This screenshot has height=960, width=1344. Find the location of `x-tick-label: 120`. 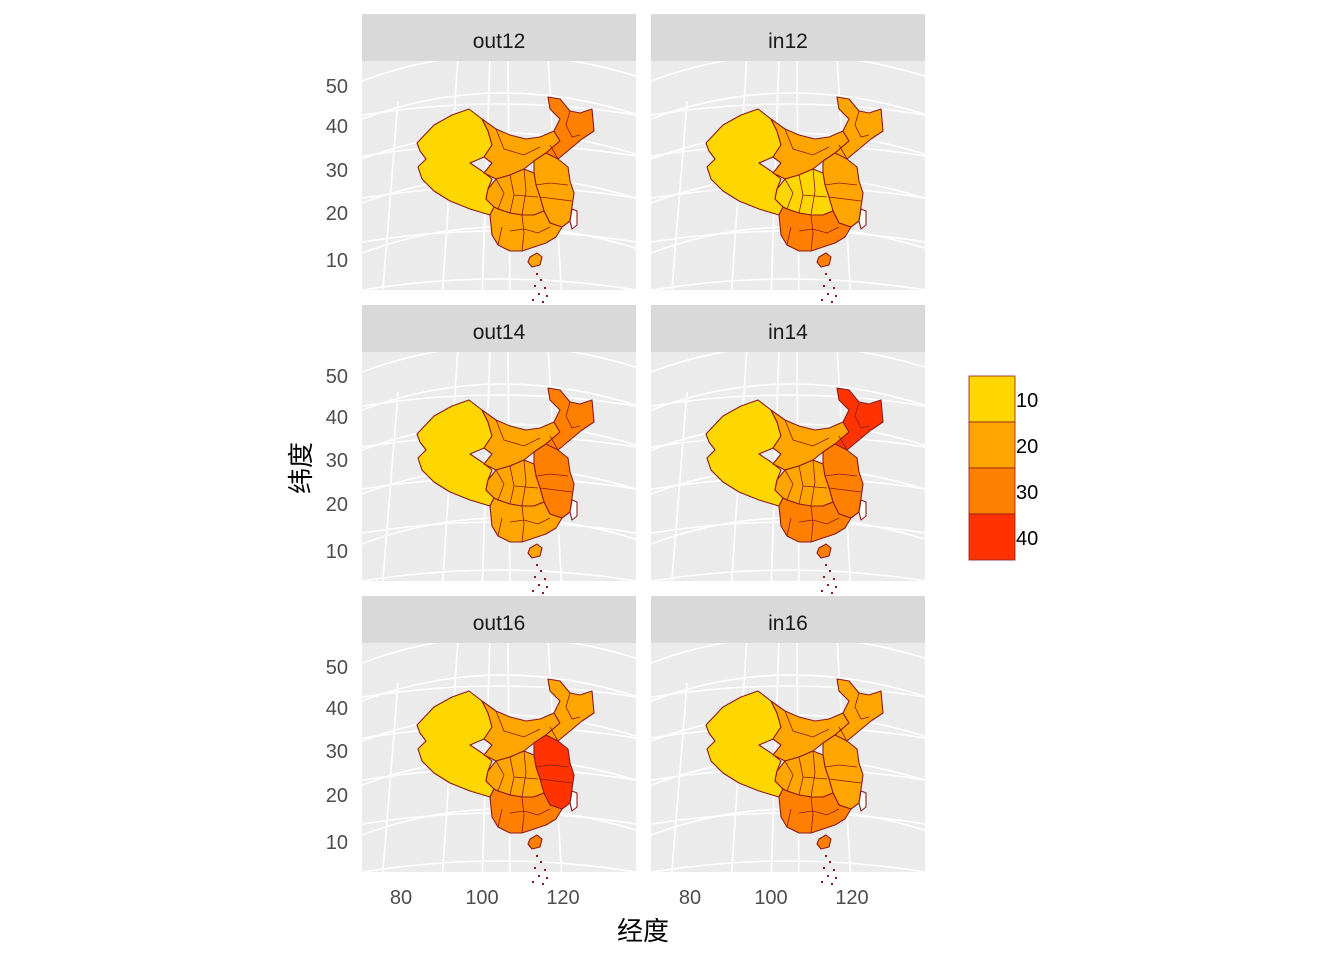

x-tick-label: 120 is located at coordinates (851, 898).